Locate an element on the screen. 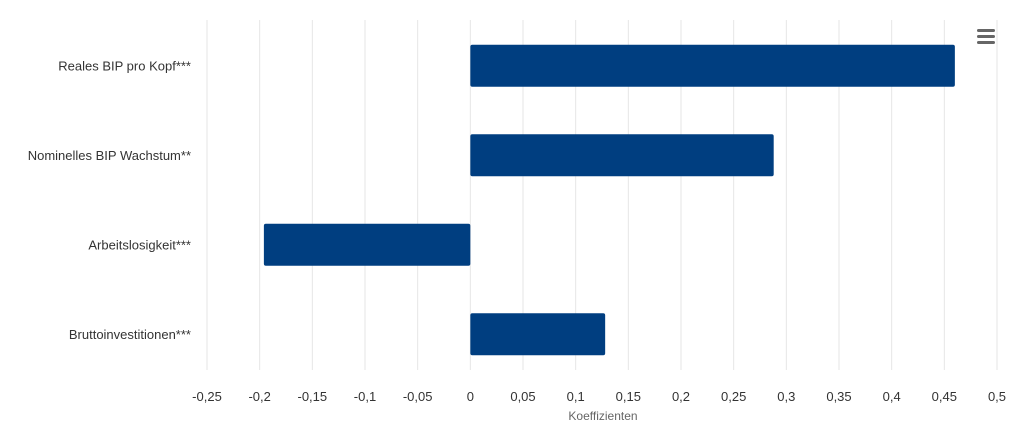  category-label: Nominelles BIP Wachstum** is located at coordinates (109, 155).